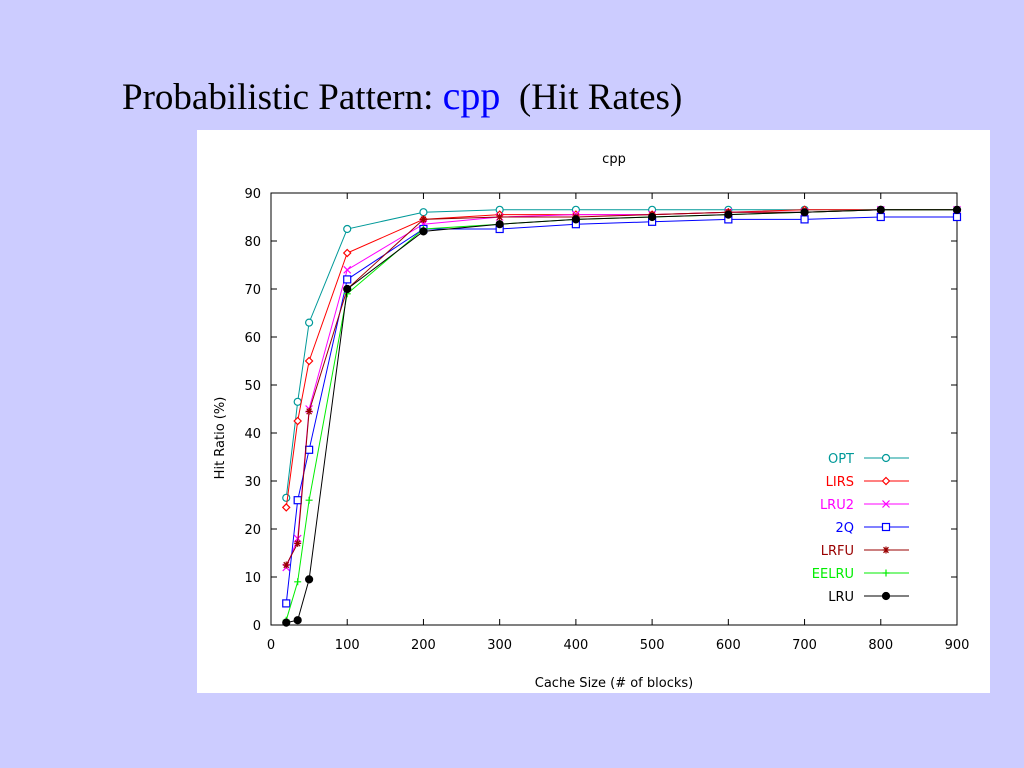 This screenshot has height=768, width=1024. Describe the element at coordinates (833, 574) in the screenshot. I see `legend-label: EELRU` at that location.